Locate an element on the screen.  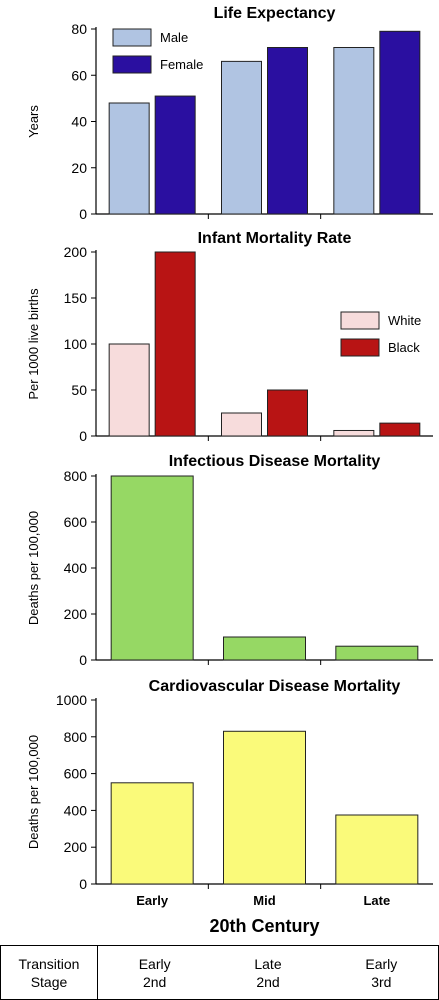
stage-header-line2: Stage is located at coordinates (49, 981).